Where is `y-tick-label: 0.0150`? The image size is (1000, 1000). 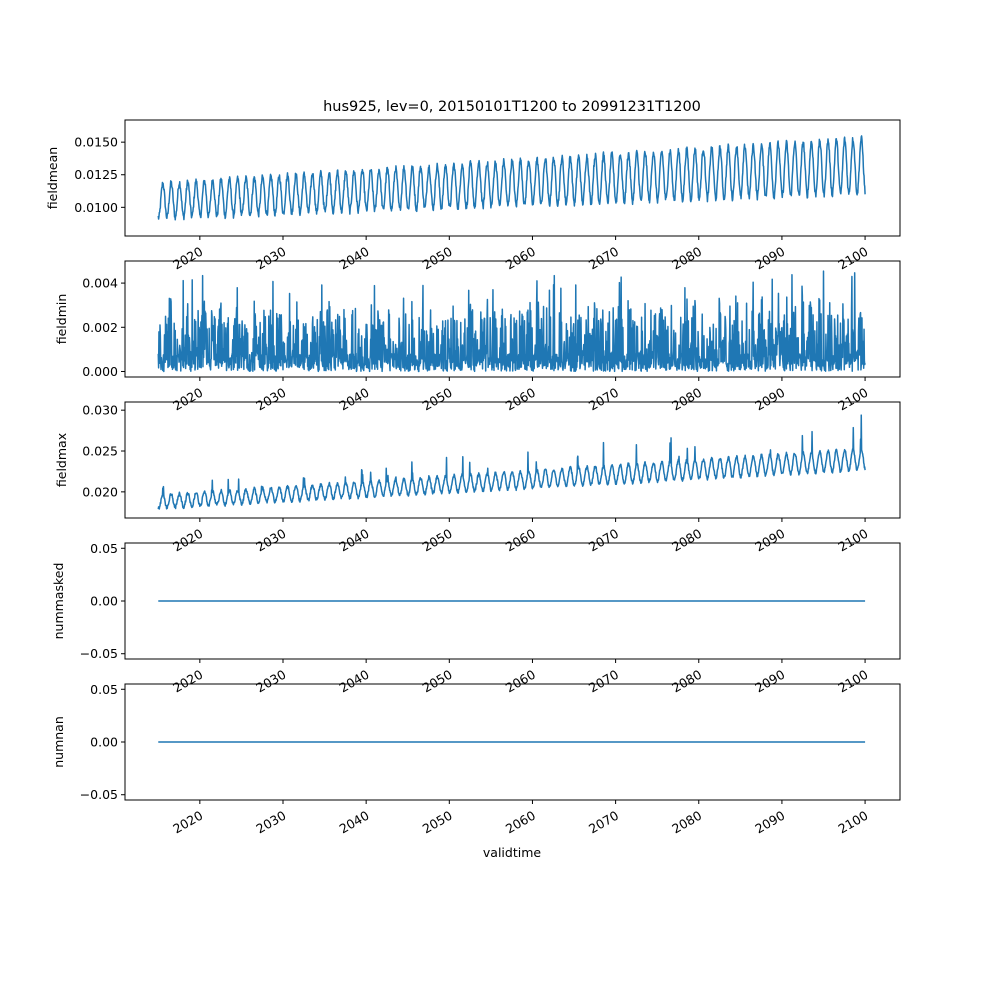 y-tick-label: 0.0150 is located at coordinates (96, 142).